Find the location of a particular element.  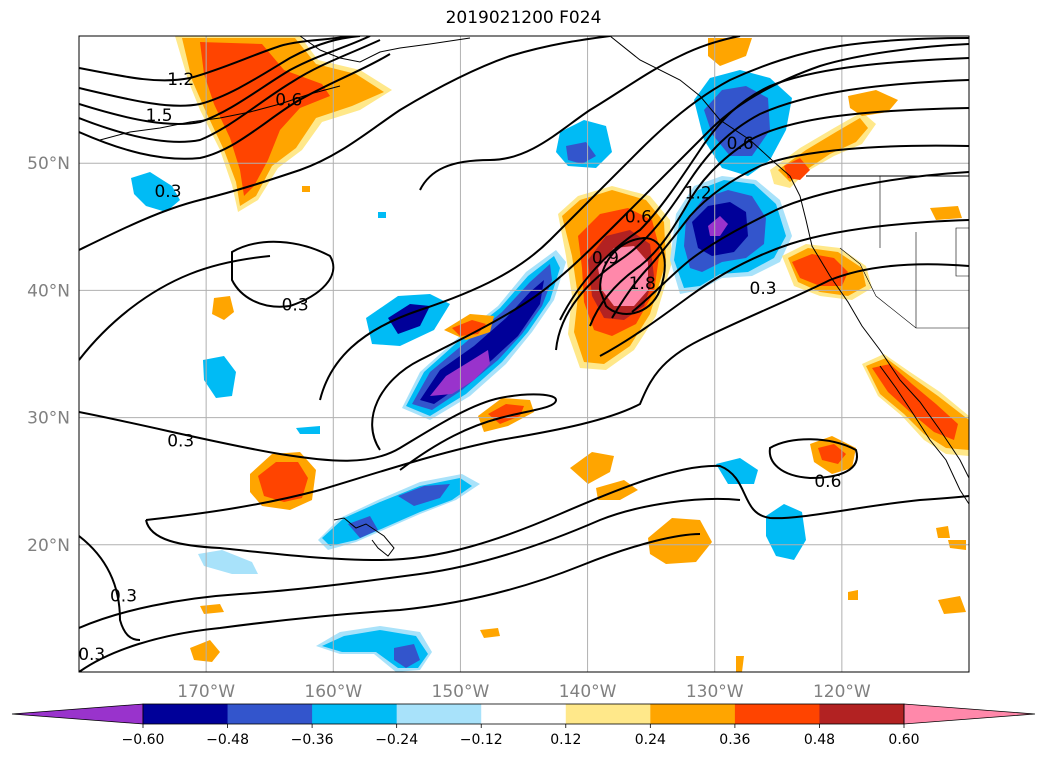

latitude-label: 40°N is located at coordinates (48, 291).